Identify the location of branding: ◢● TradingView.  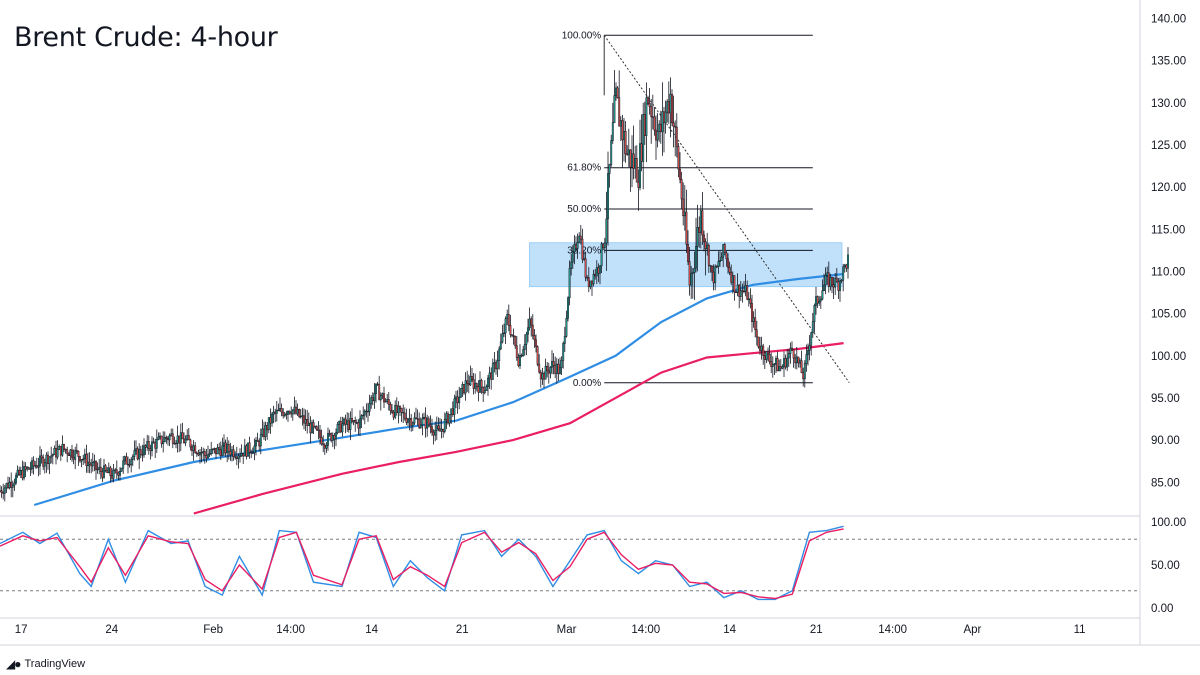
(45, 664).